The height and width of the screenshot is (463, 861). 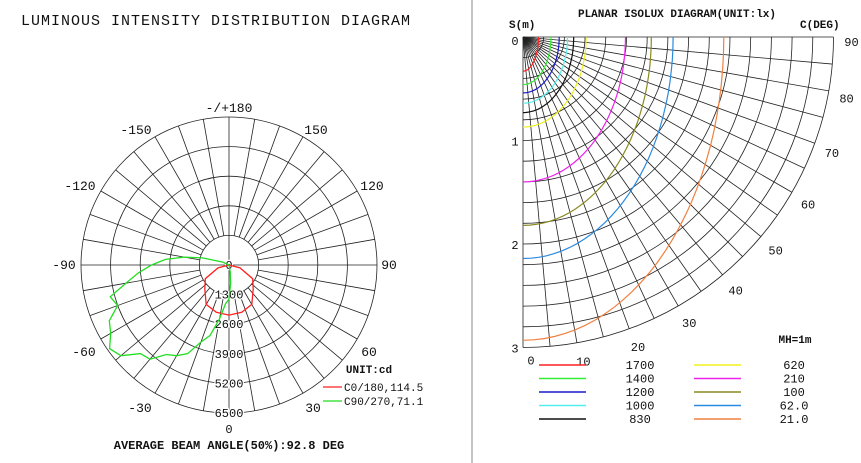 What do you see at coordinates (794, 366) in the screenshot?
I see `legend-value: 620` at bounding box center [794, 366].